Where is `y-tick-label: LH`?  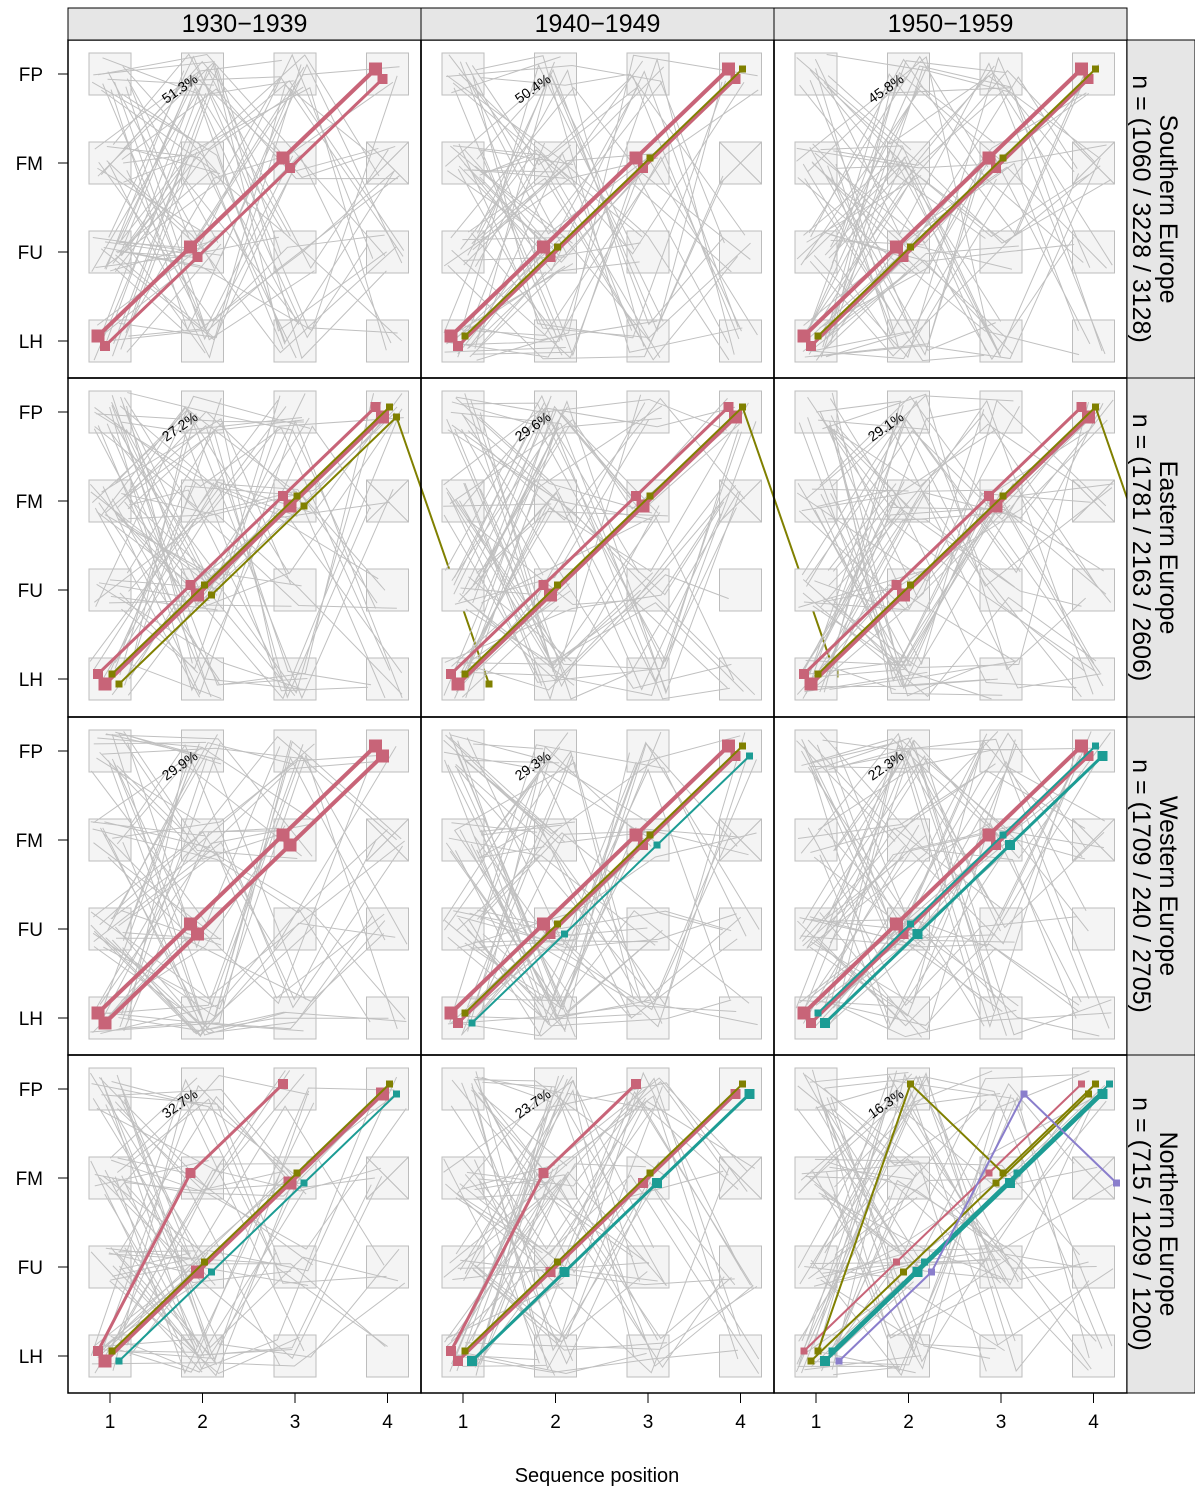
y-tick-label: LH is located at coordinates (31, 1019).